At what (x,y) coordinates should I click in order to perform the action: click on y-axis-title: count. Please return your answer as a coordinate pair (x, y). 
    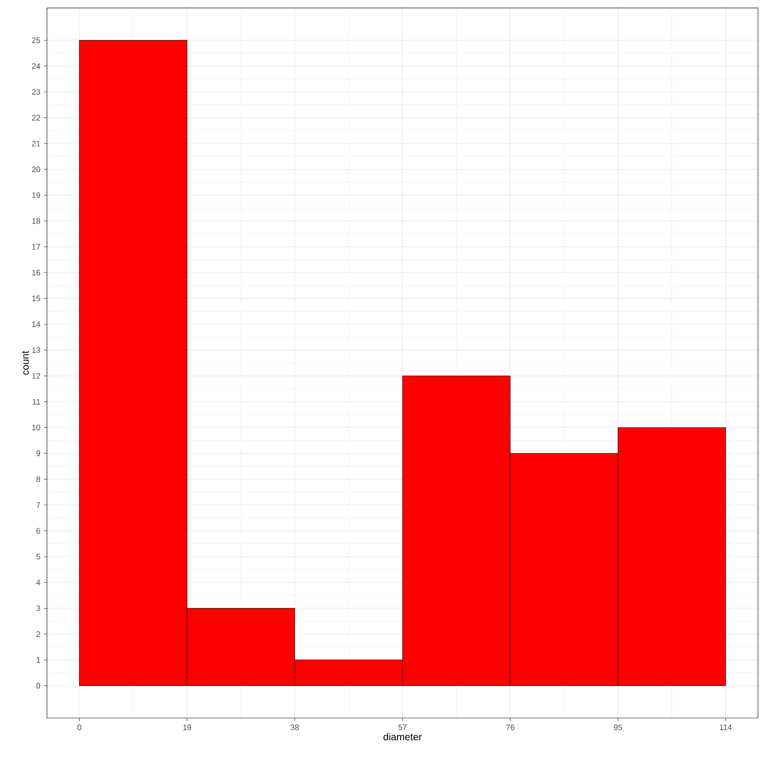
    Looking at the image, I should click on (25, 362).